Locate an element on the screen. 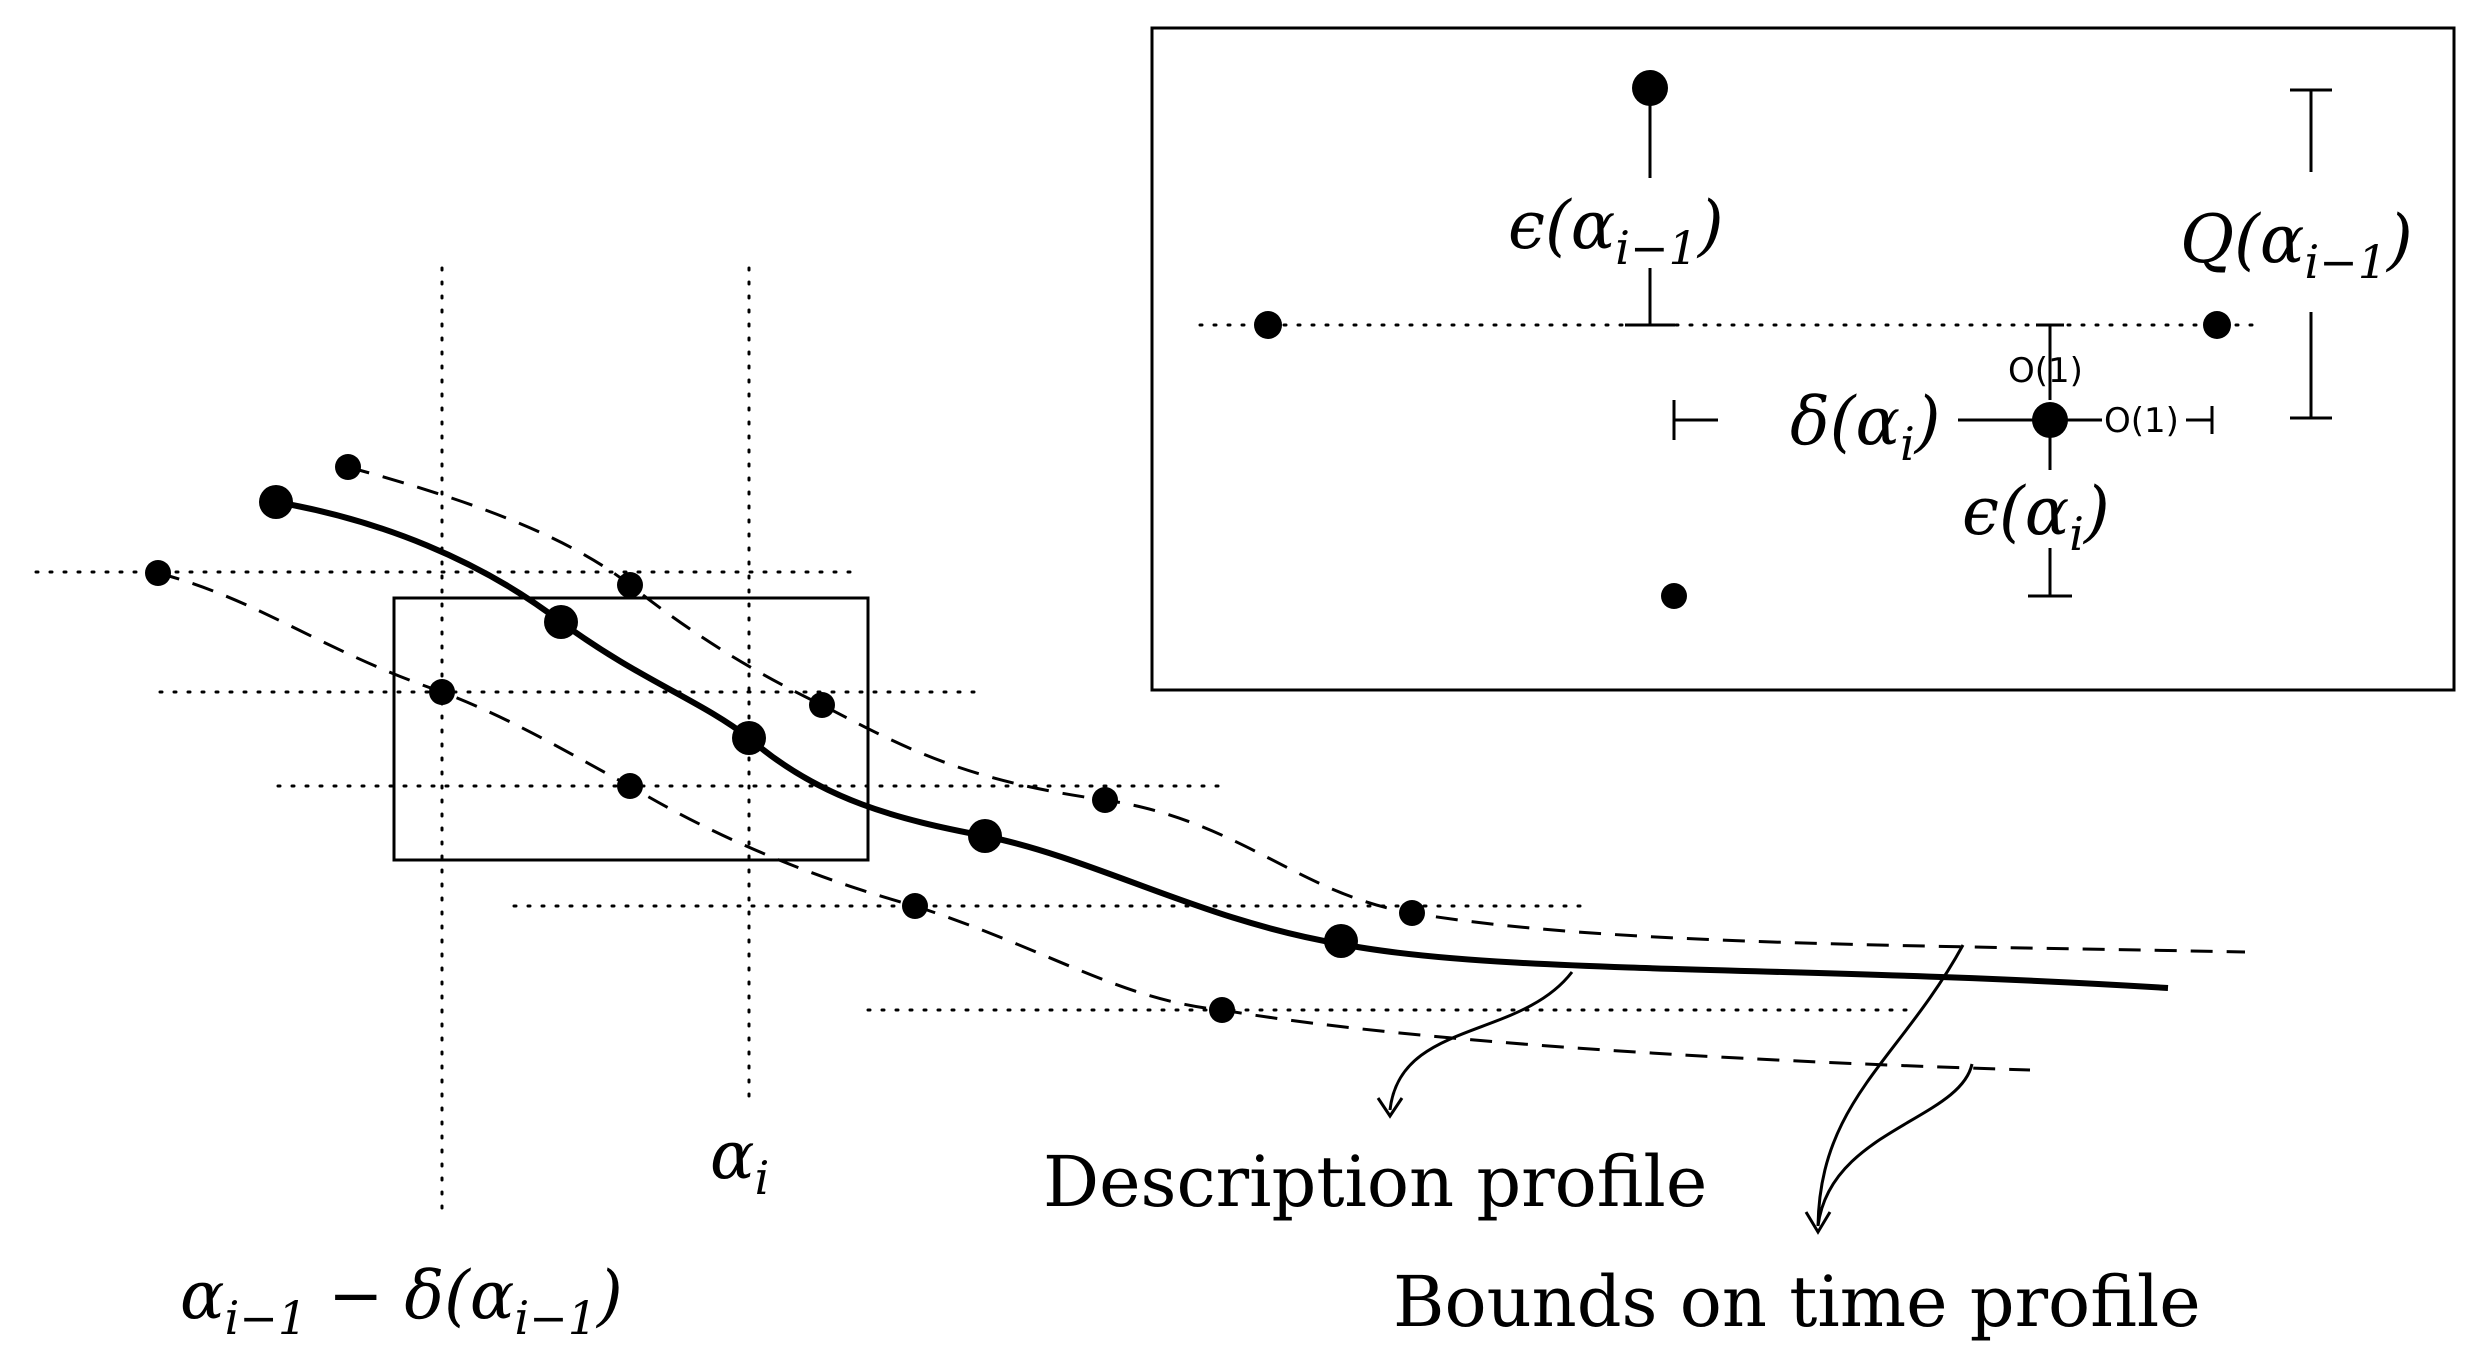 Image resolution: width=2474 pixels, height=1360 pixels. label-alpha-im1-minus-delta: αi−1 − δ(αi−1) is located at coordinates (401, 1301).